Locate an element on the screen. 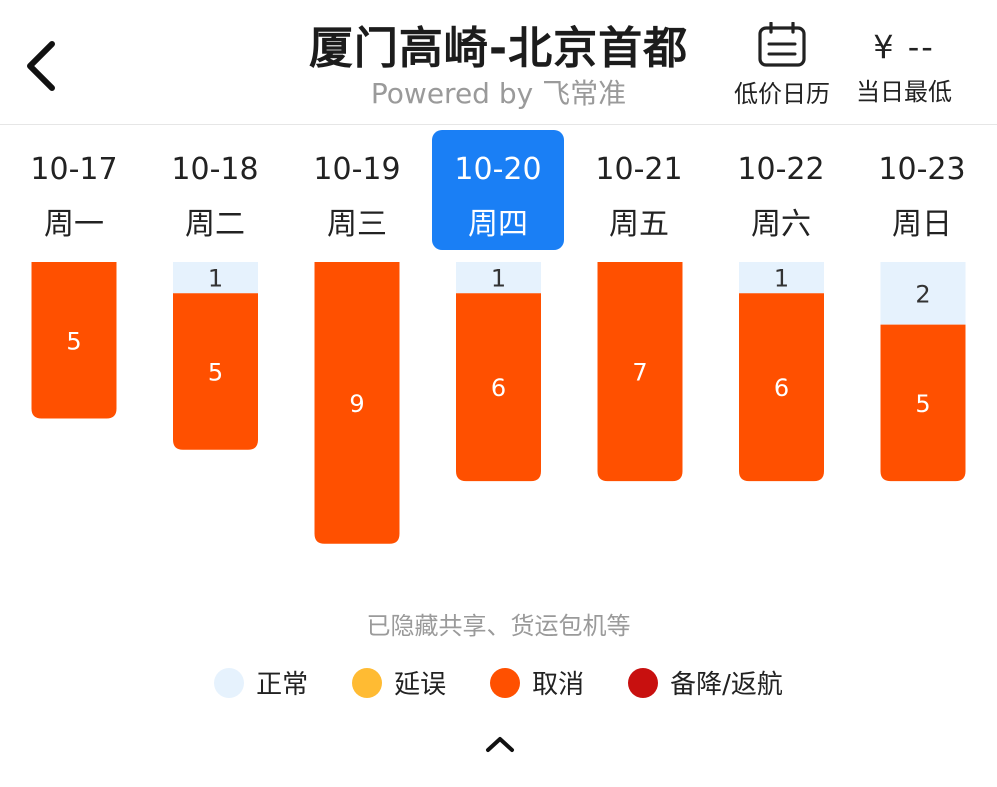  lowest-price-value: ¥ -- is located at coordinates (904, 47).